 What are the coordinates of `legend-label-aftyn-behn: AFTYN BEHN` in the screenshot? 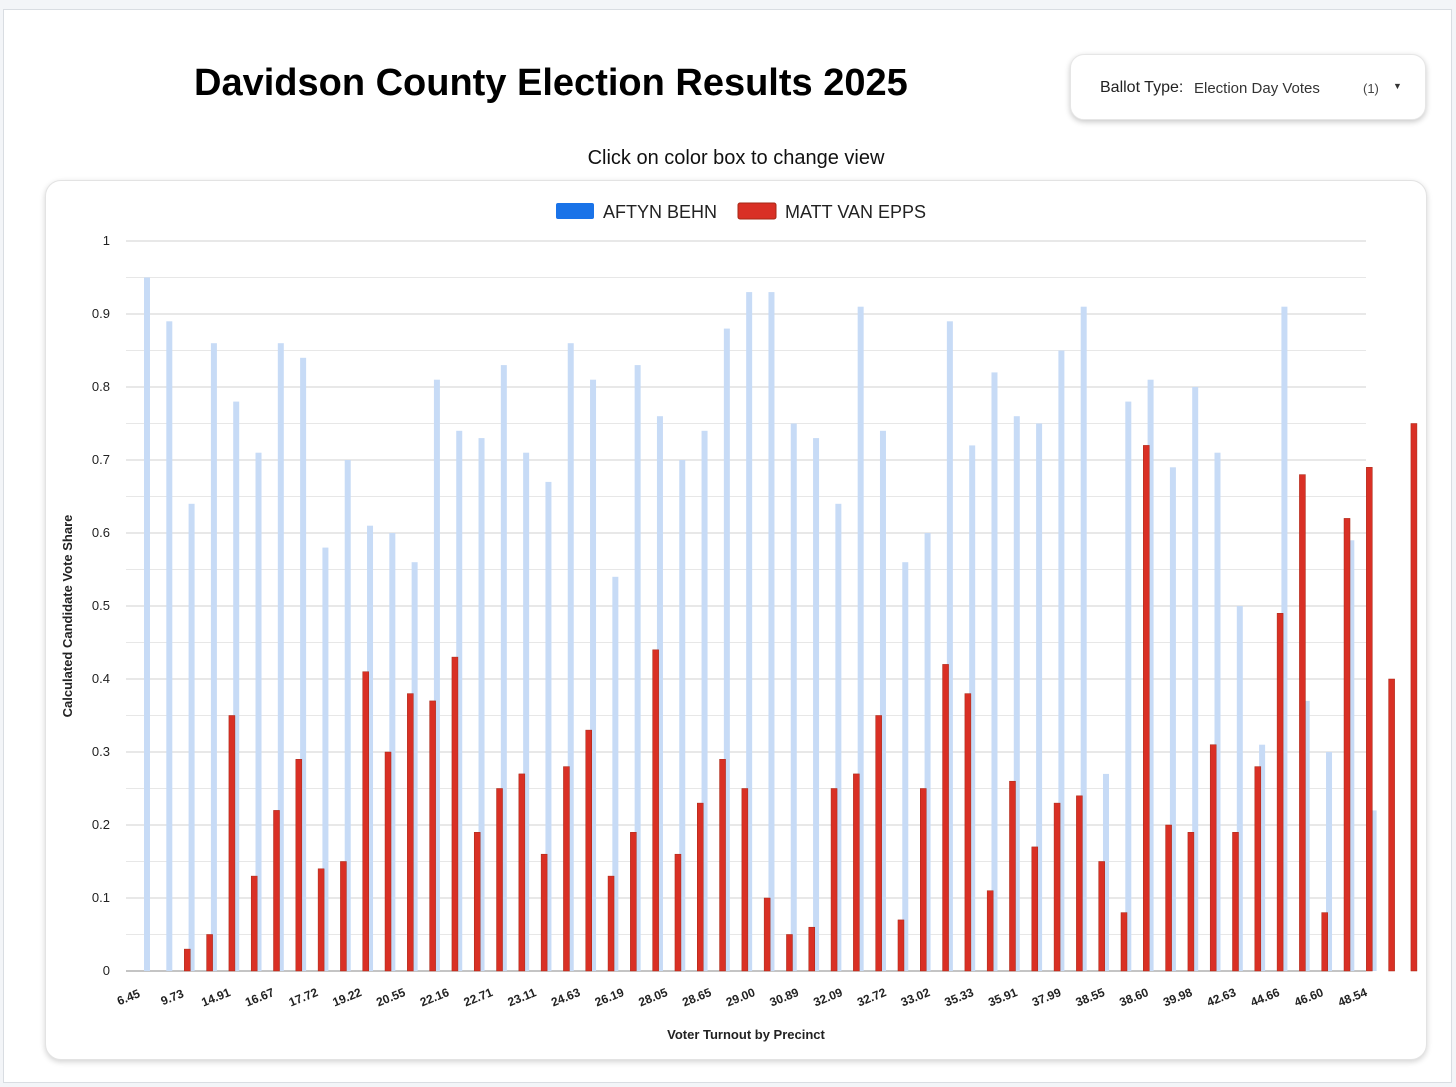 It's located at (660, 212).